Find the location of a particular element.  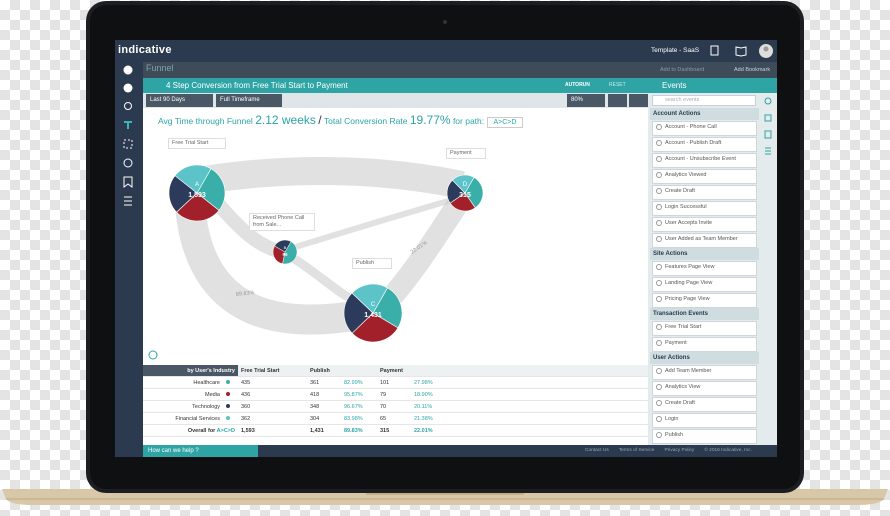

help-icon is located at coordinates (153, 355).